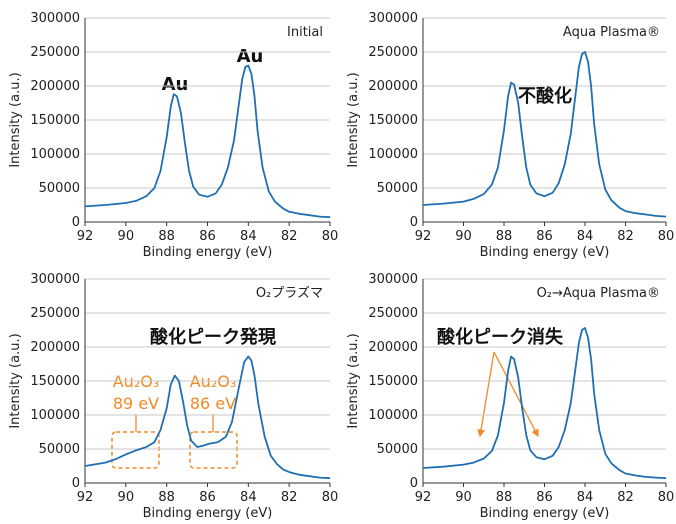 This screenshot has height=524, width=676. Describe the element at coordinates (589, 66) in the screenshot. I see `panel-aqua-plasma: Aqua Plasma® 不酸化` at that location.